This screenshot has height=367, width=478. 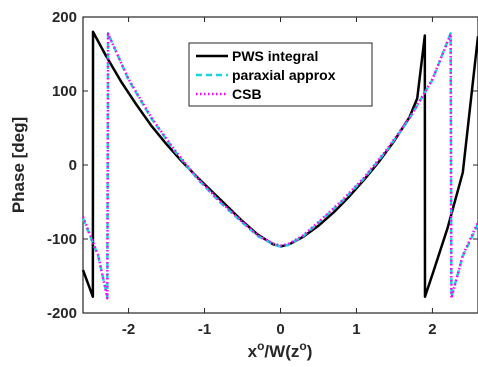 I want to click on legend-label-csb: CSB, so click(x=247, y=94).